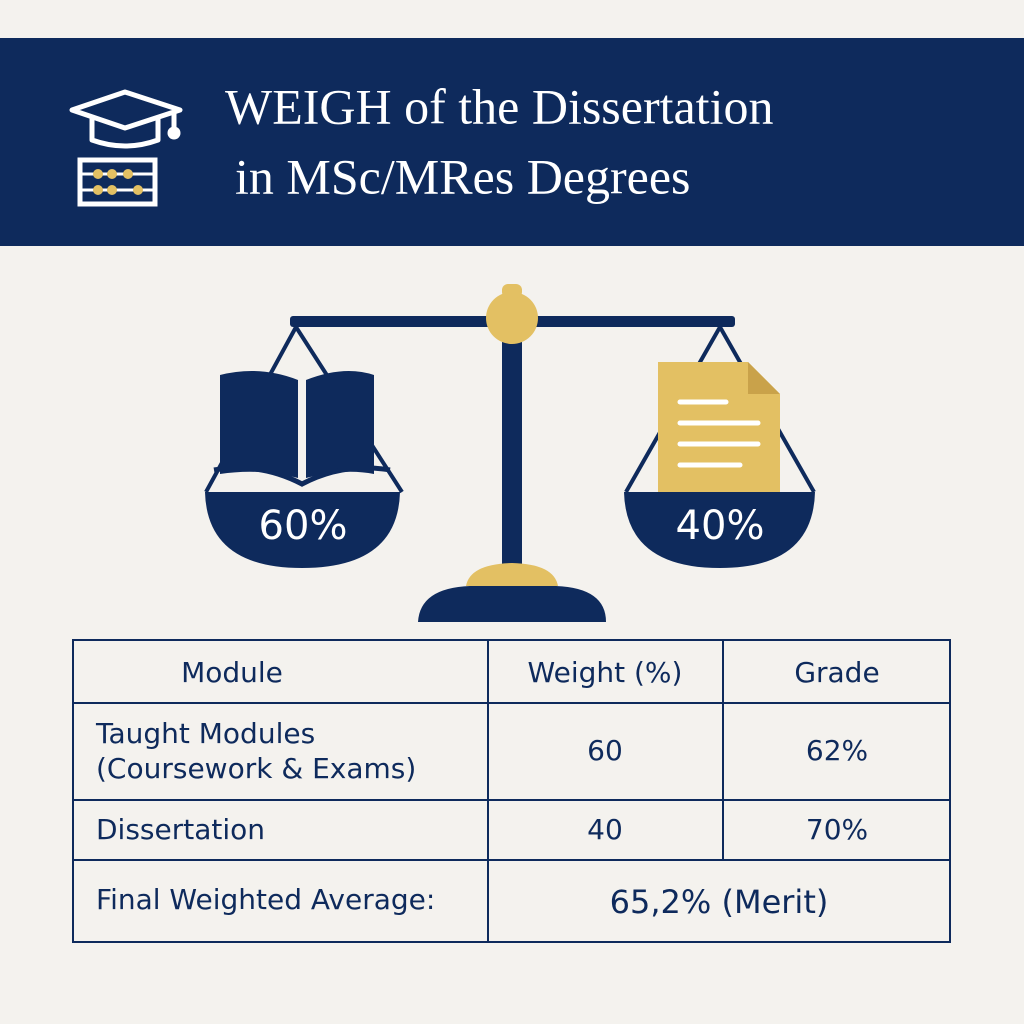 The image size is (1024, 1024). Describe the element at coordinates (499, 106) in the screenshot. I see `title-line: WEIGH of the Dissertation` at that location.